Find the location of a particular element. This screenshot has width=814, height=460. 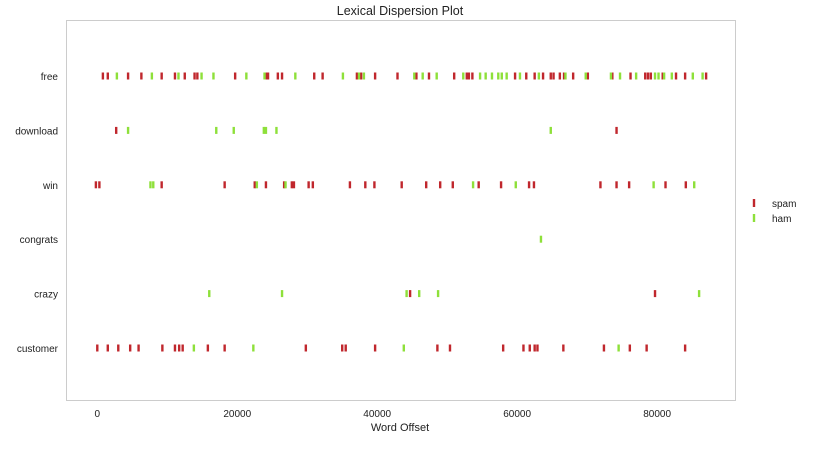

y-label-congrats: congrats is located at coordinates (39, 240).